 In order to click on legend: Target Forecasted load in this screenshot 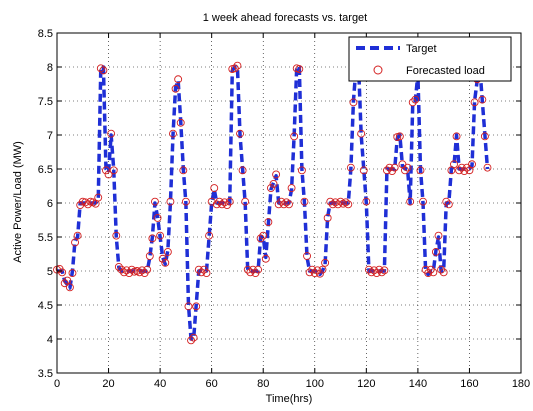, I will do `click(430, 59)`.